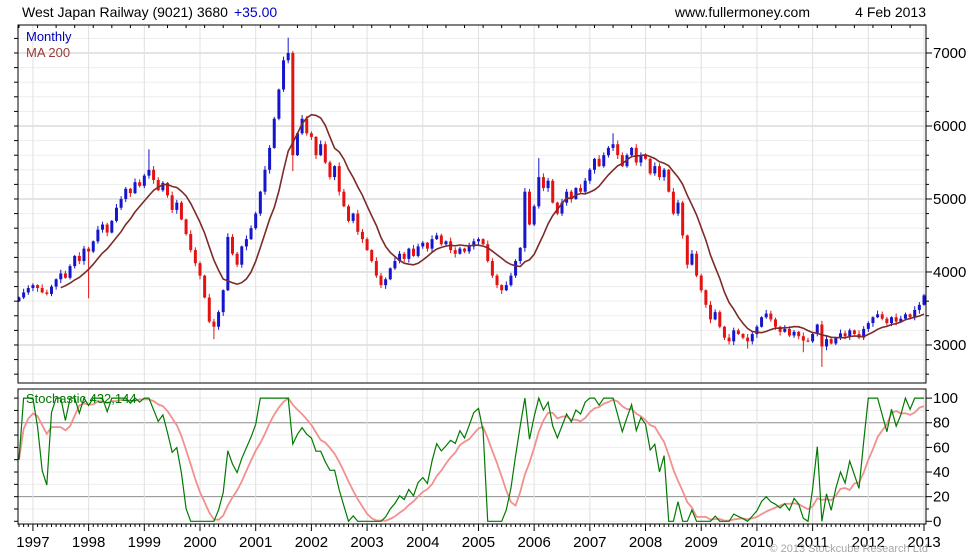 Image resolution: width=980 pixels, height=560 pixels. What do you see at coordinates (32, 542) in the screenshot?
I see `x-axis-year-label: 1997` at bounding box center [32, 542].